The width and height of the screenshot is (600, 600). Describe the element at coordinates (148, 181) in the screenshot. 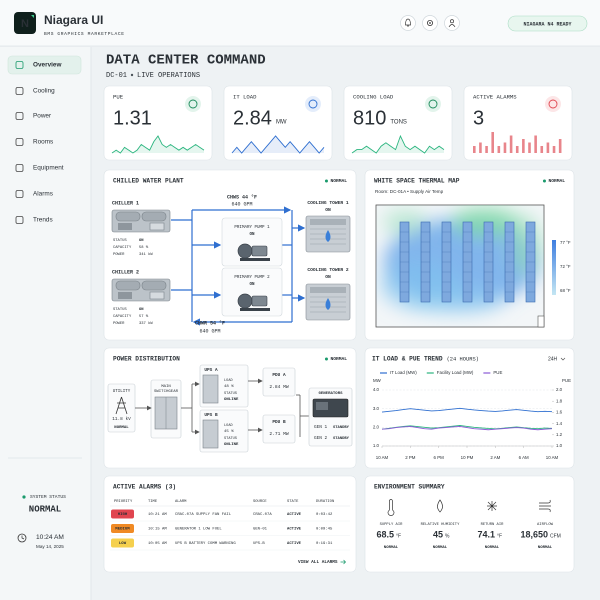

I see `panel-title: CHILLED WATER PLANT` at that location.